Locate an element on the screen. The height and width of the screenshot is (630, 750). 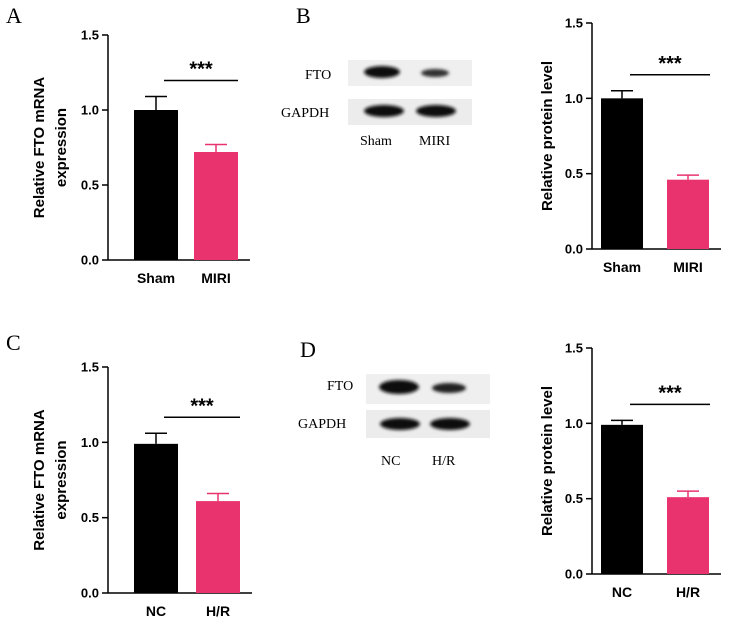
panel-letter-d: D is located at coordinates (308, 349).